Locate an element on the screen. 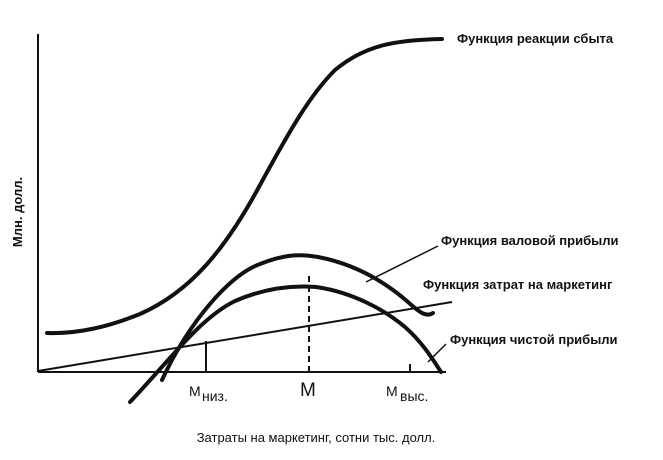 The width and height of the screenshot is (663, 460). m-low-label-sub: низ. is located at coordinates (215, 396).